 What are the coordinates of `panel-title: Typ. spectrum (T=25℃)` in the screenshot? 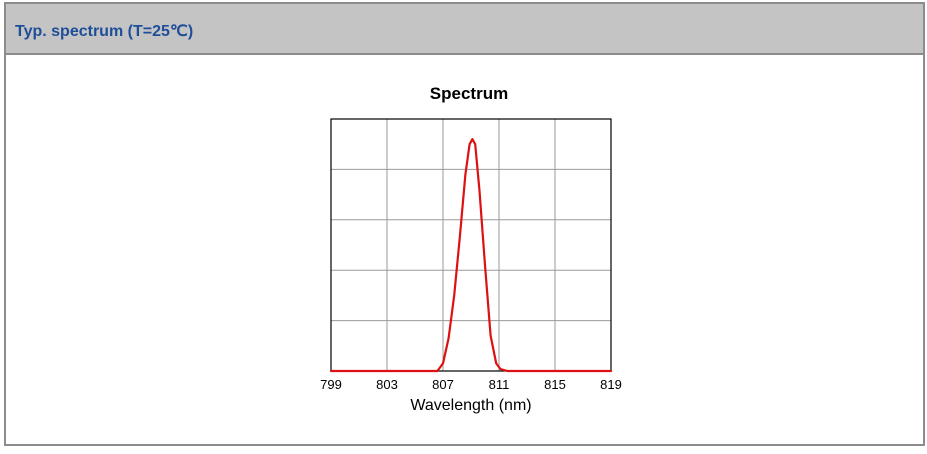 It's located at (104, 31).